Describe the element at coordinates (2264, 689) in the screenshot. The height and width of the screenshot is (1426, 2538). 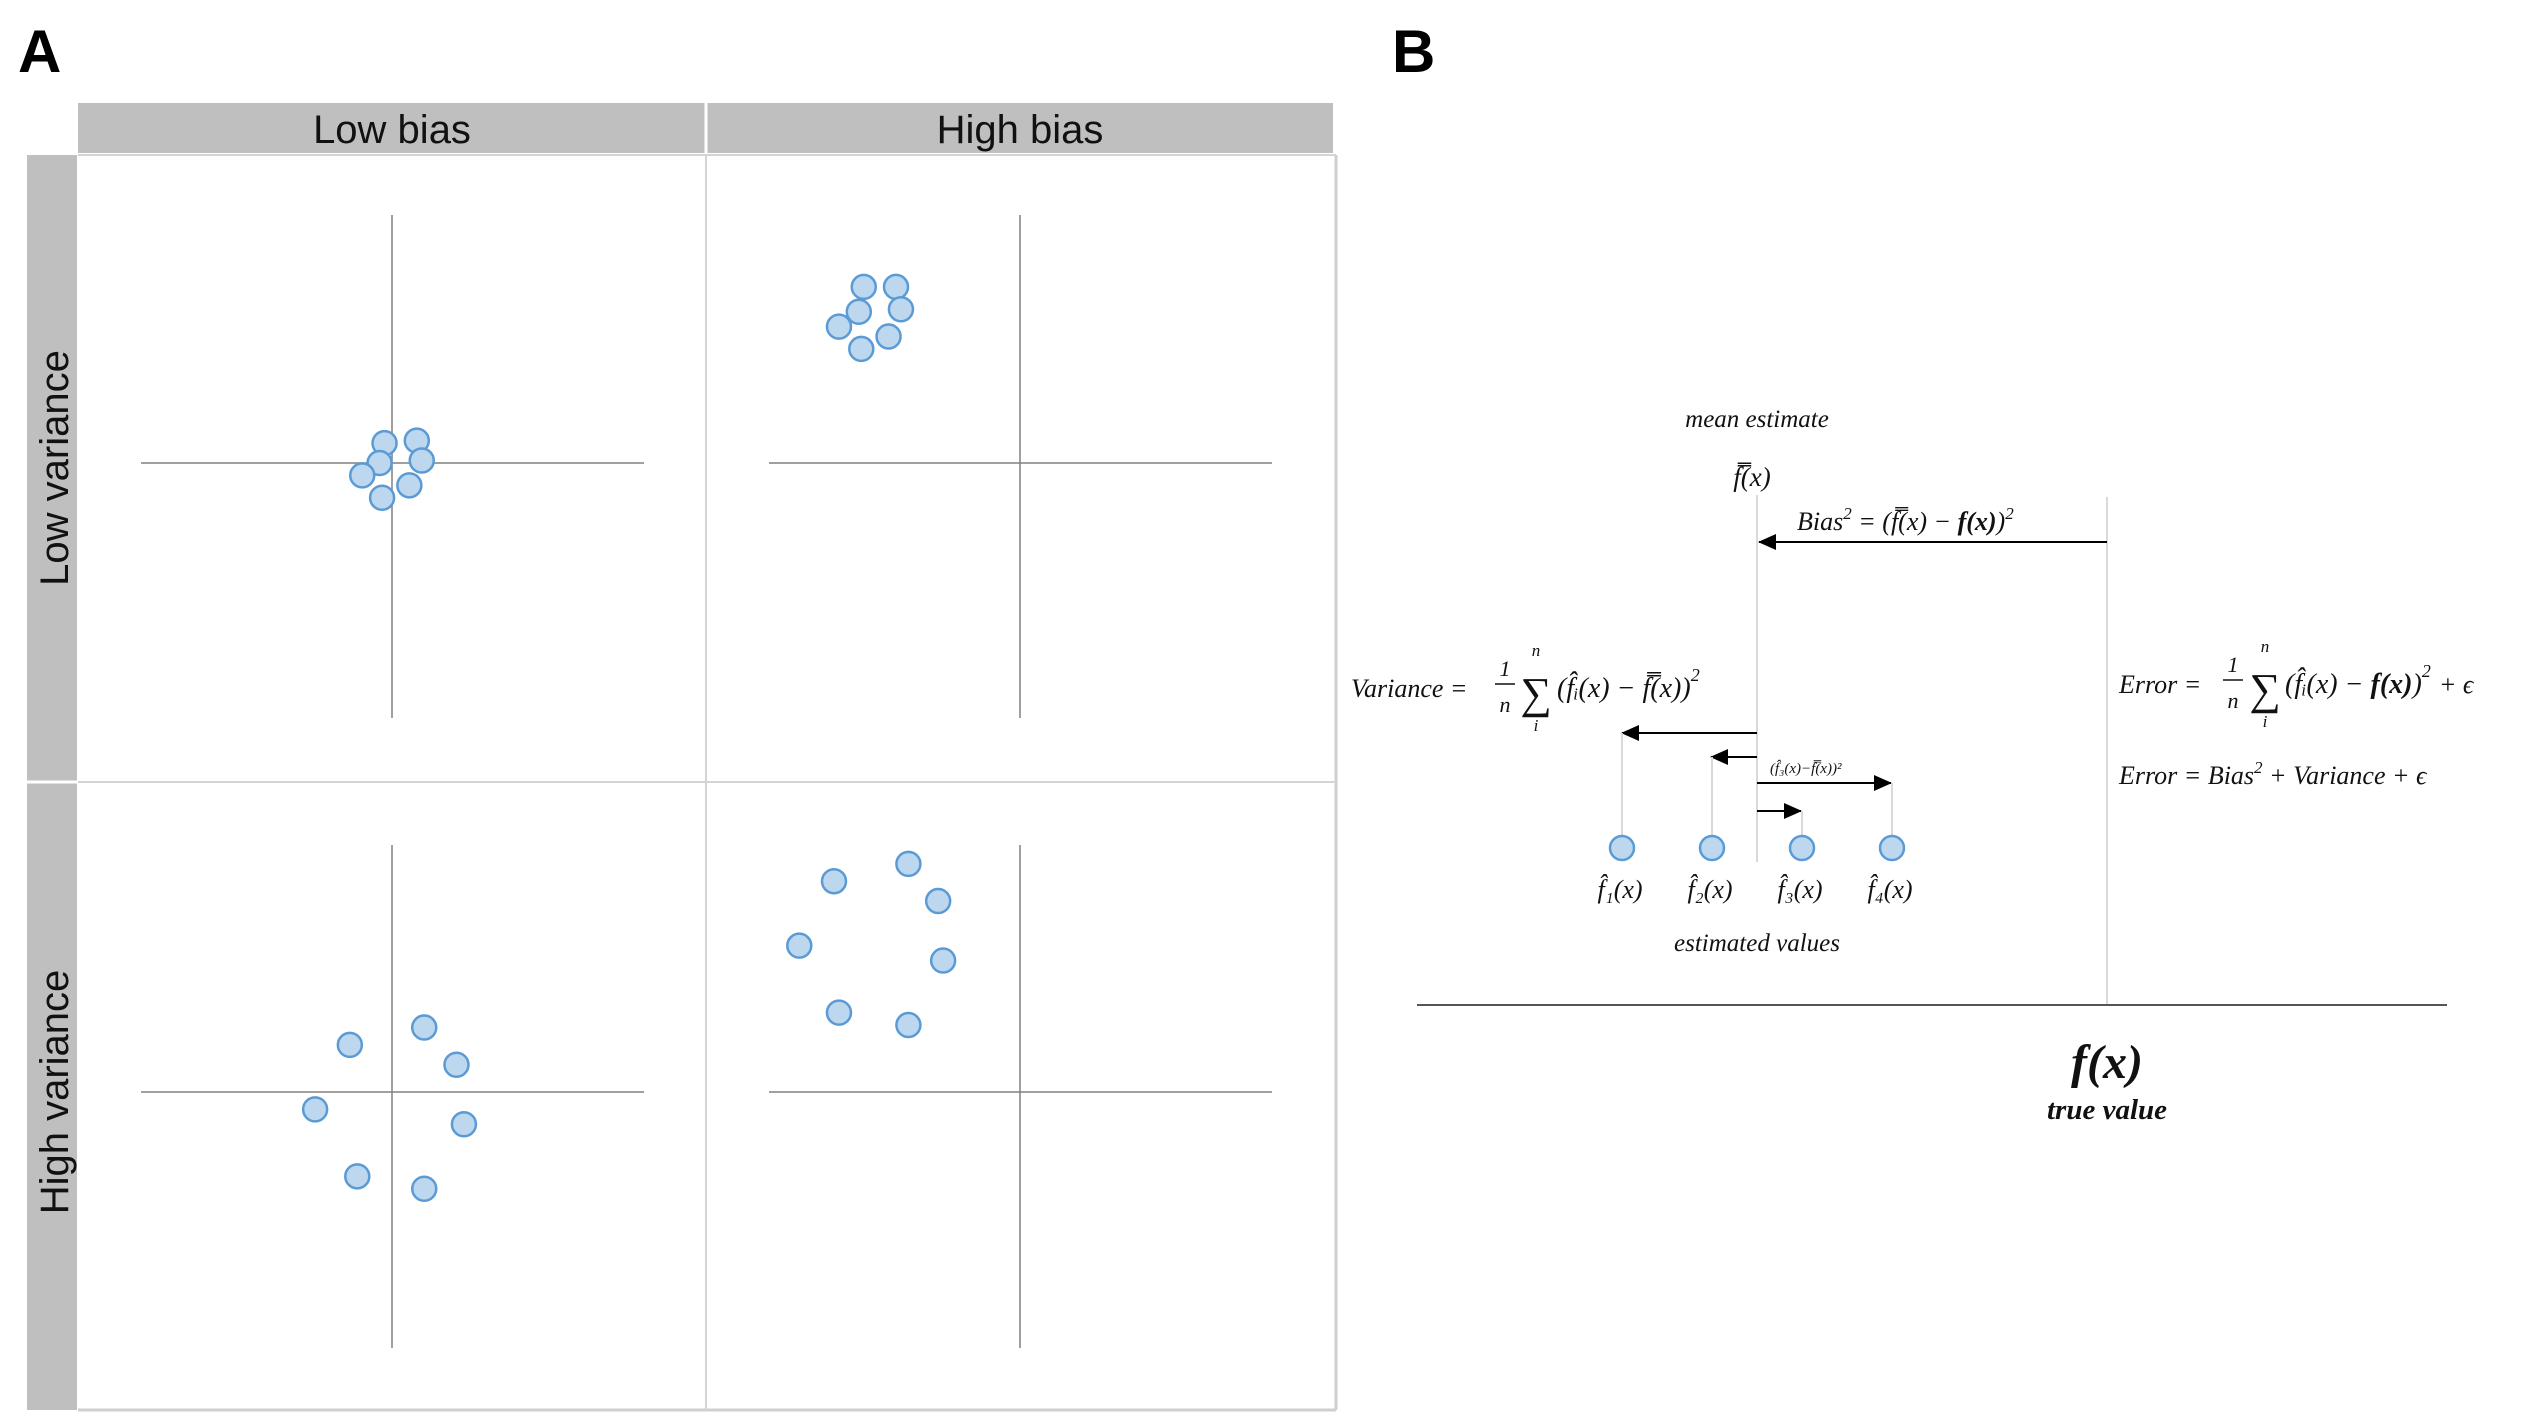
I see `error-sum-symbol: ∑` at that location.